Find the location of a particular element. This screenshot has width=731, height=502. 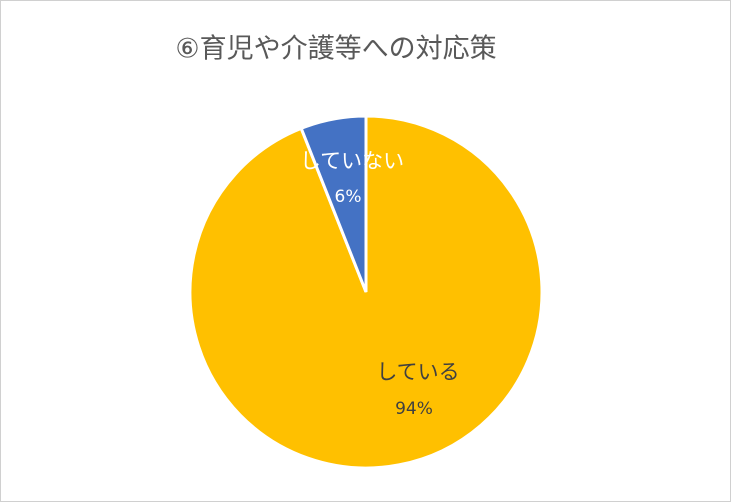

slice-category-label: していない is located at coordinates (352, 161).